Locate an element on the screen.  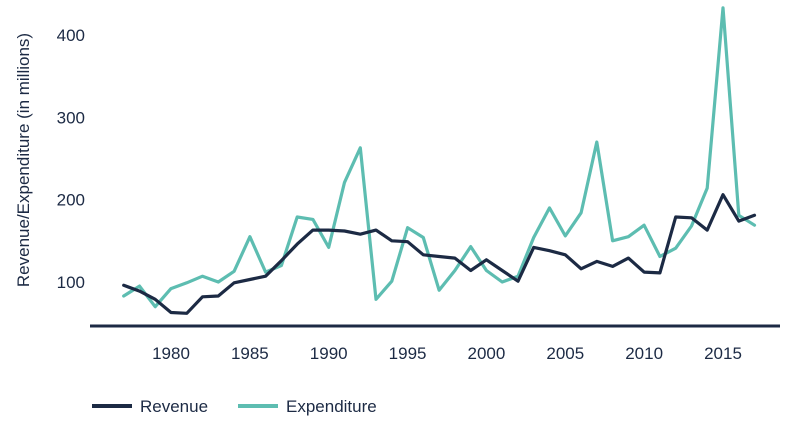
y-tick-label: 200 is located at coordinates (71, 200).